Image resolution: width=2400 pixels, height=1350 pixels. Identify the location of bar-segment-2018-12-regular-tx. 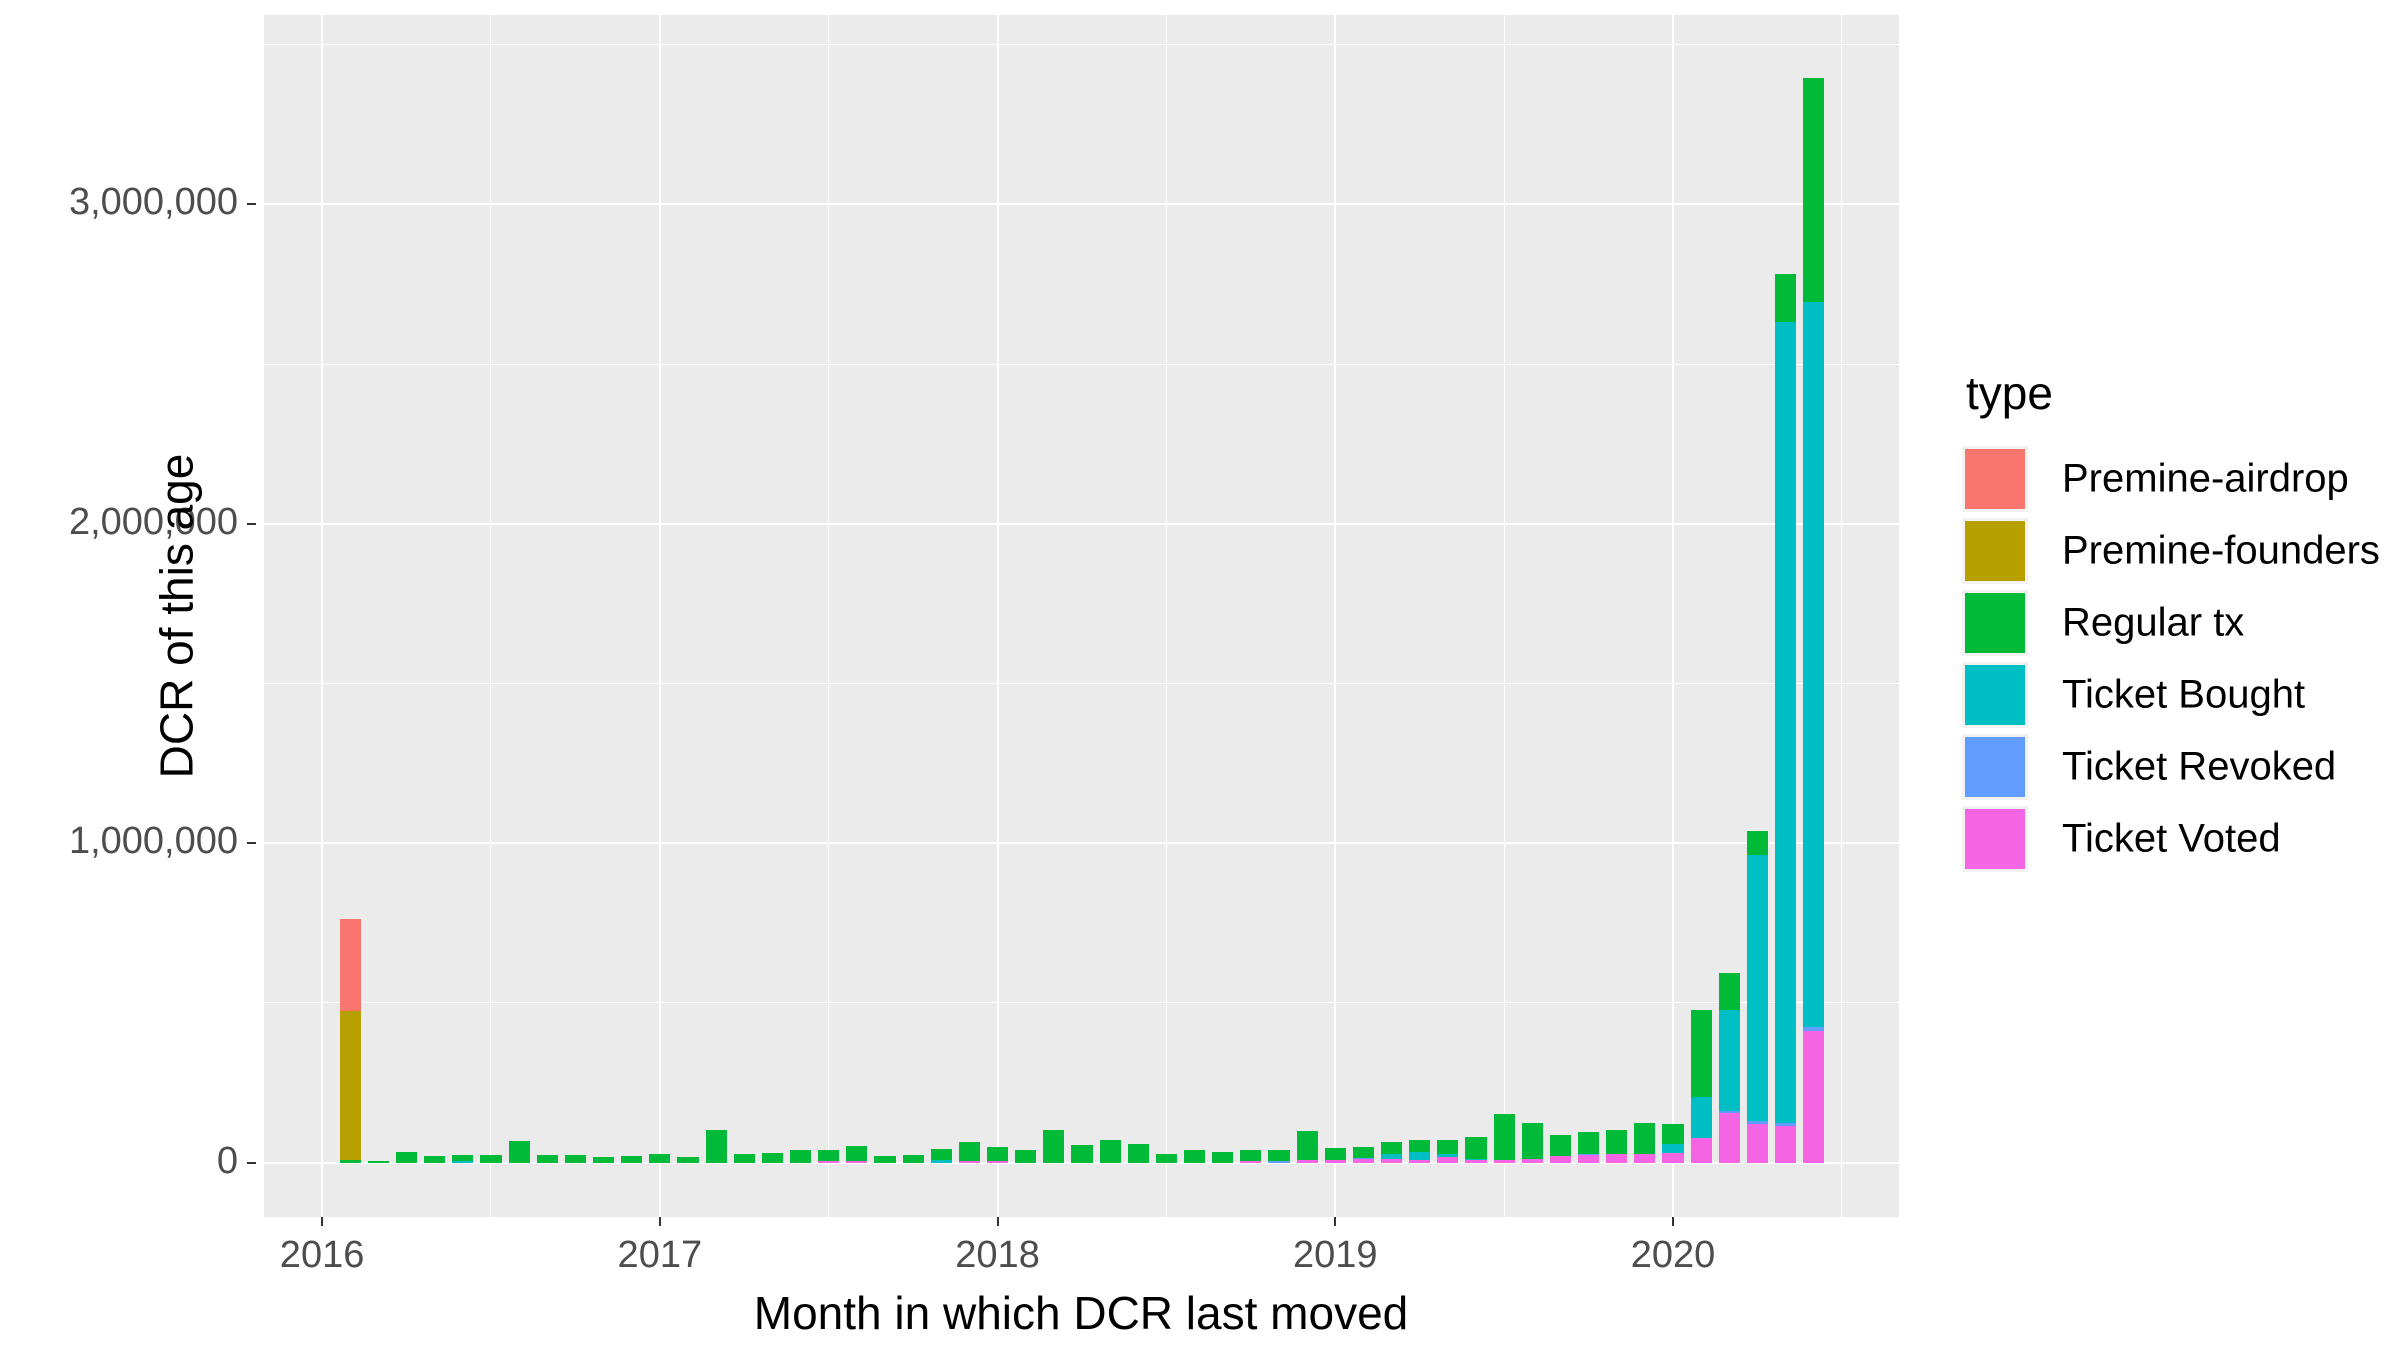
(1307, 1145).